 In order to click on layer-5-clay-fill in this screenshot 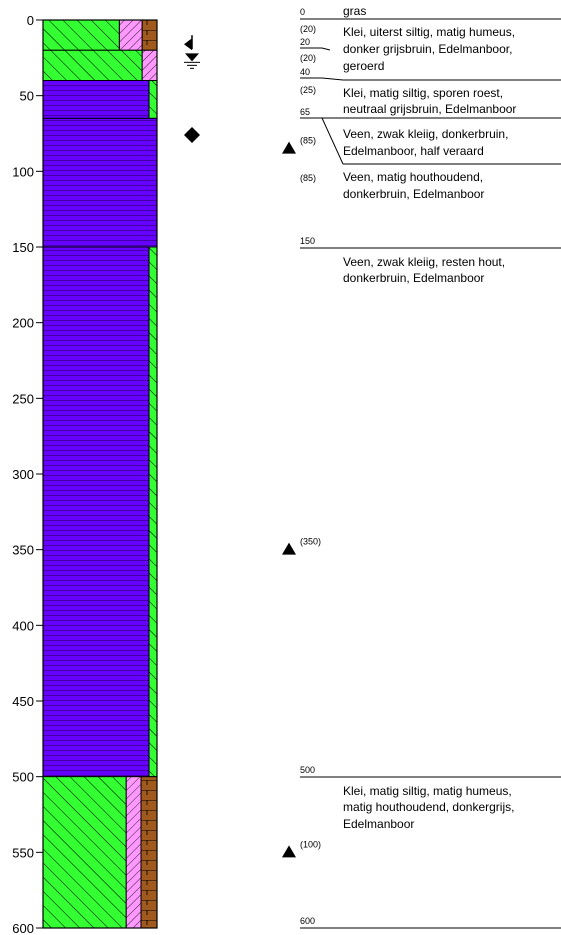, I will do `click(84, 852)`.